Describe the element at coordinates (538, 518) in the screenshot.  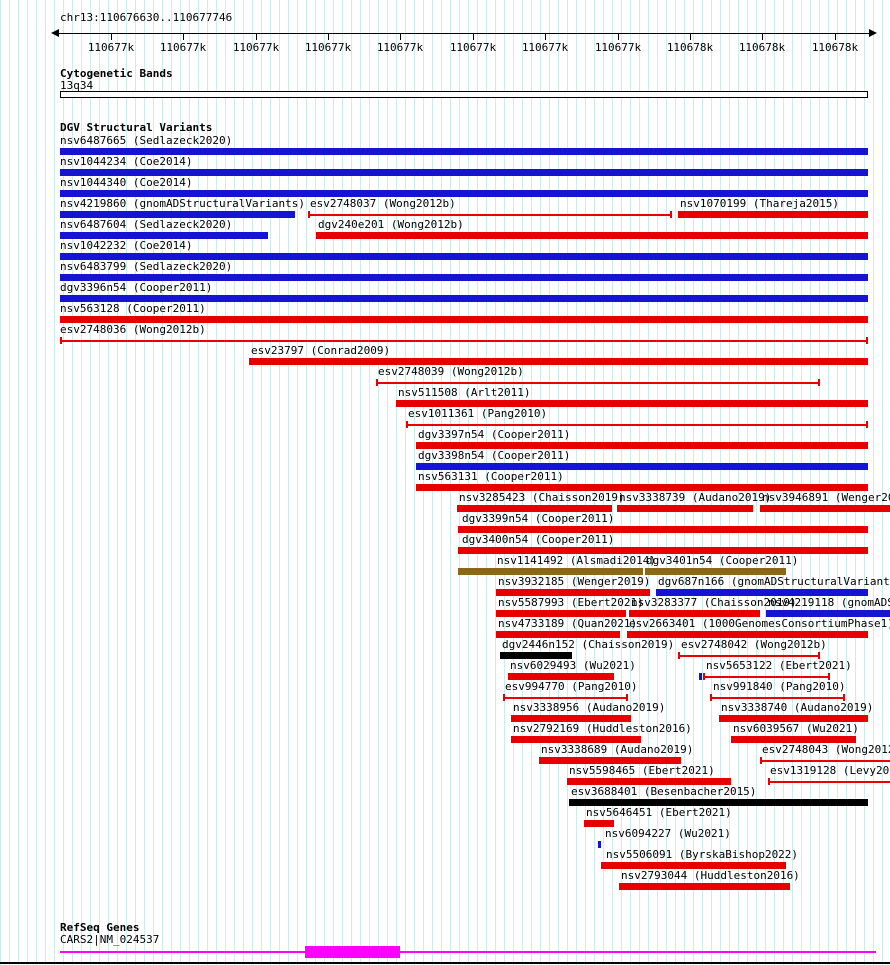
I see `variant-label: dgv3399n54 (Cooper2011)` at that location.